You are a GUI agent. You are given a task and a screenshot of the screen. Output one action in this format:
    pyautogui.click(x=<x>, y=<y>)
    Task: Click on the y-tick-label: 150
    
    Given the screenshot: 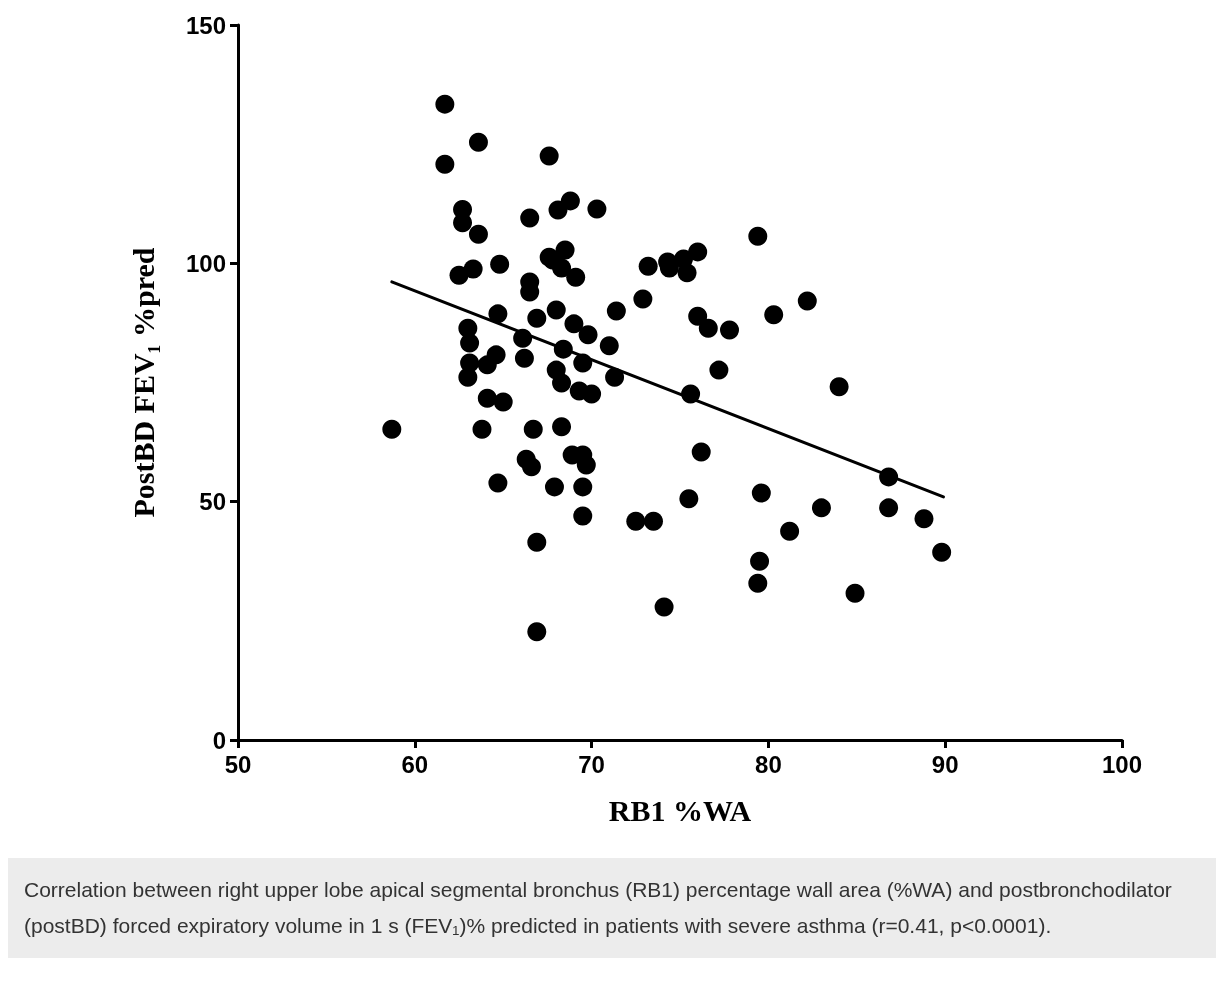 What is the action you would take?
    pyautogui.click(x=205, y=25)
    